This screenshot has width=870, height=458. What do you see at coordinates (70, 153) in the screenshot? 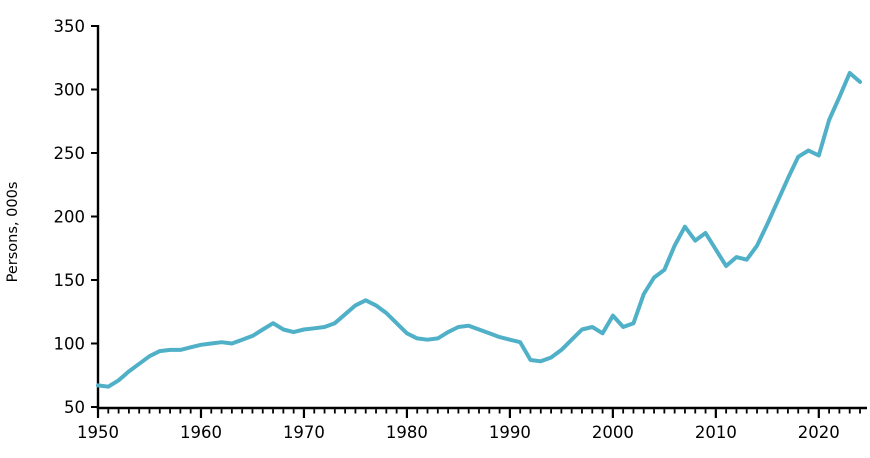
I see `y-axis-tick-label: 250` at bounding box center [70, 153].